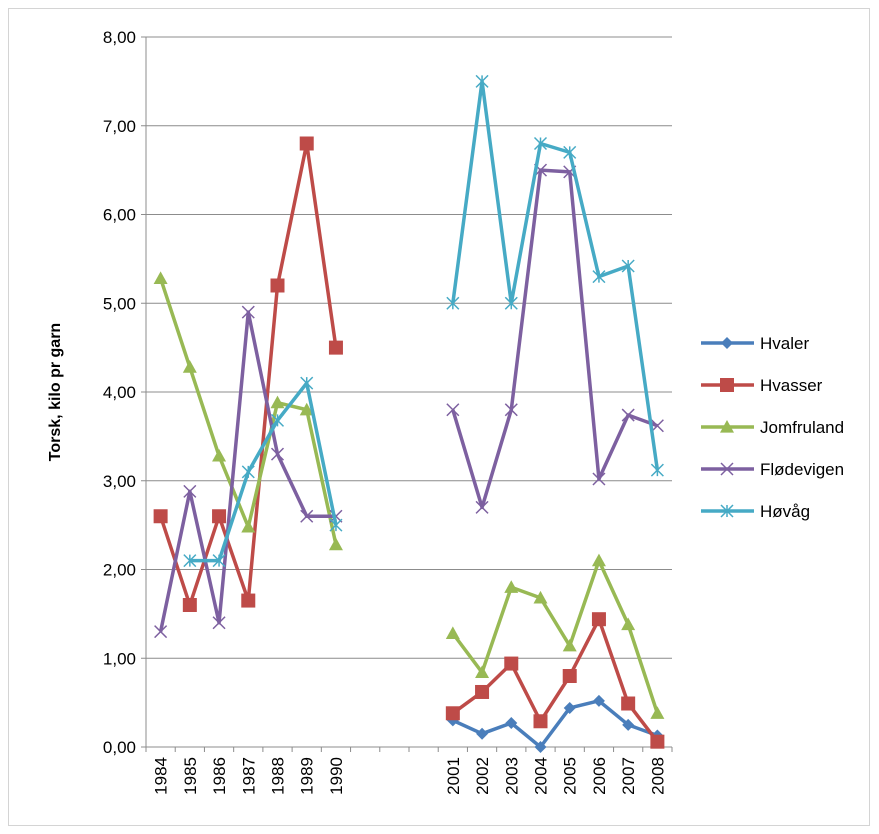 Image resolution: width=879 pixels, height=834 pixels. Describe the element at coordinates (119, 570) in the screenshot. I see `y-tick-label: 2,00` at that location.